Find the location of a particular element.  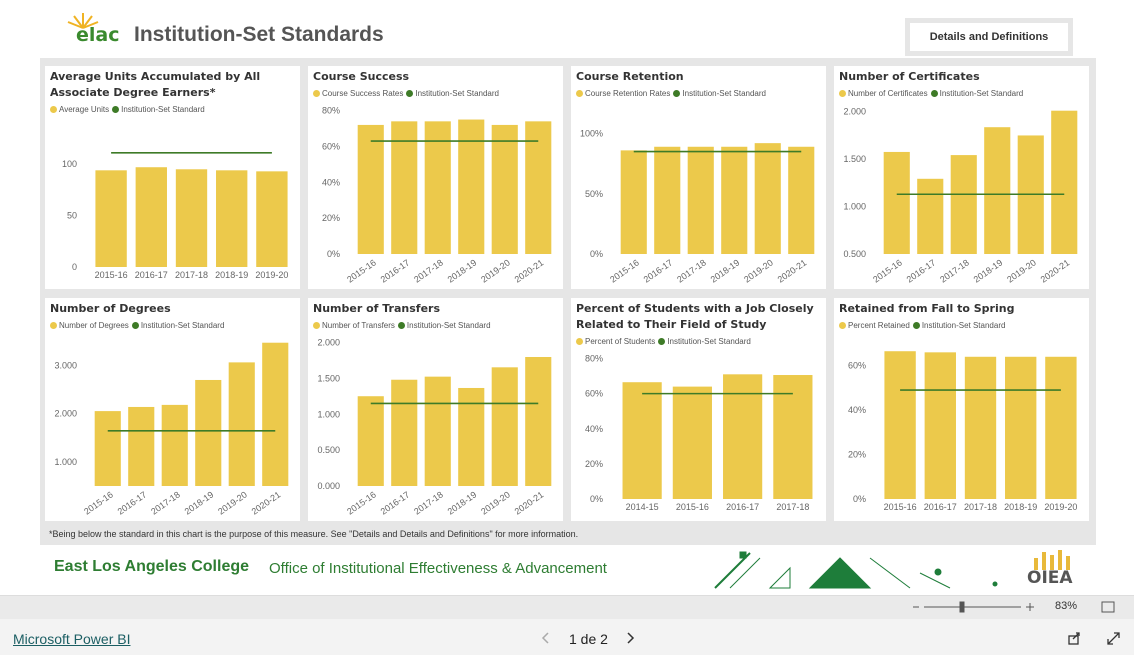

fit-icon is located at coordinates (1108, 607).